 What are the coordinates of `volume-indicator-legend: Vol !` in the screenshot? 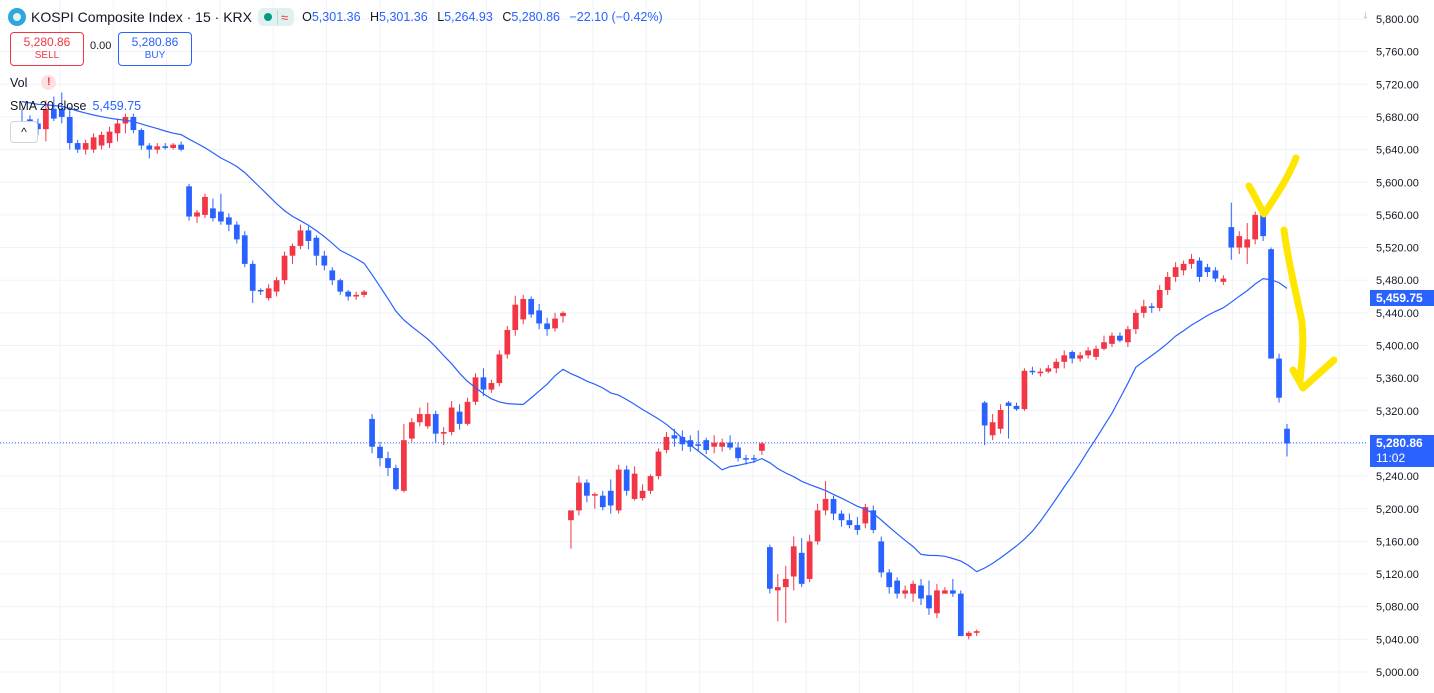 It's located at (33, 82).